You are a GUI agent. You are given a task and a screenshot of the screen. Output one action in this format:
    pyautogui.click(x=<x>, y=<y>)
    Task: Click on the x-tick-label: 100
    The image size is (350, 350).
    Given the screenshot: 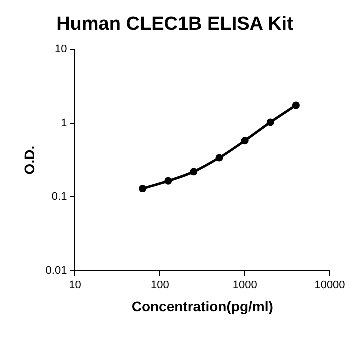 What is the action you would take?
    pyautogui.click(x=160, y=286)
    